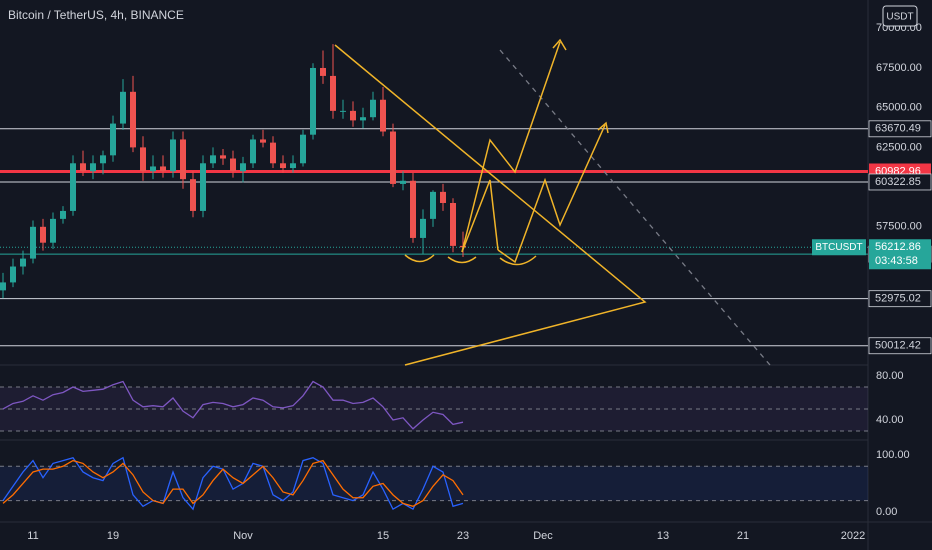 This screenshot has width=932, height=550. What do you see at coordinates (899, 68) in the screenshot?
I see `y-tick-label: 67500.00` at bounding box center [899, 68].